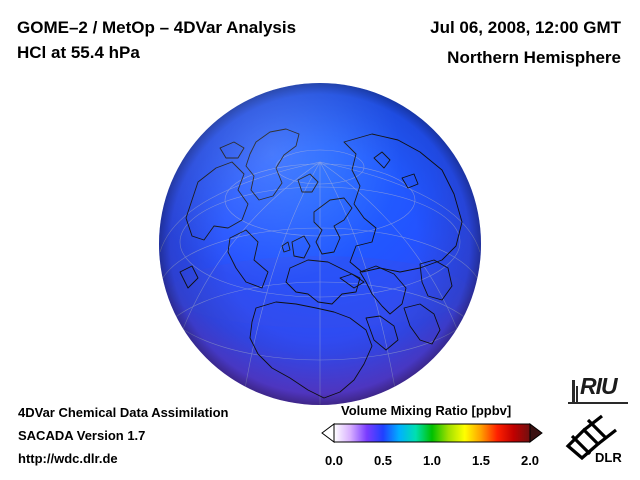 The width and height of the screenshot is (640, 480). I want to click on footer-version-label: SACADA Version 1.7, so click(82, 435).